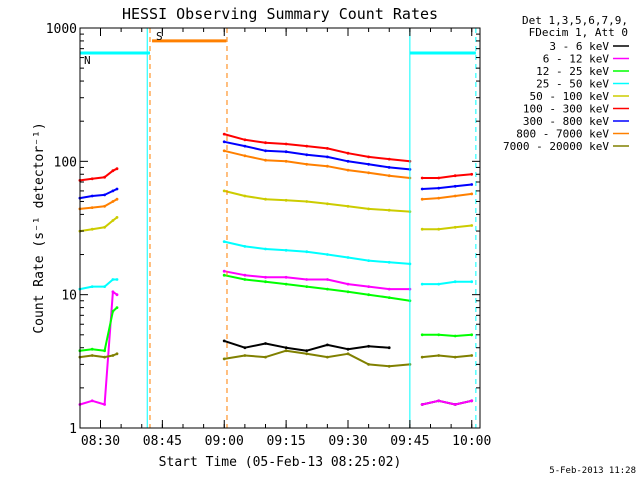 Image resolution: width=640 pixels, height=480 pixels. I want to click on legend-entry-label: 50 - 100 keV, so click(570, 96).